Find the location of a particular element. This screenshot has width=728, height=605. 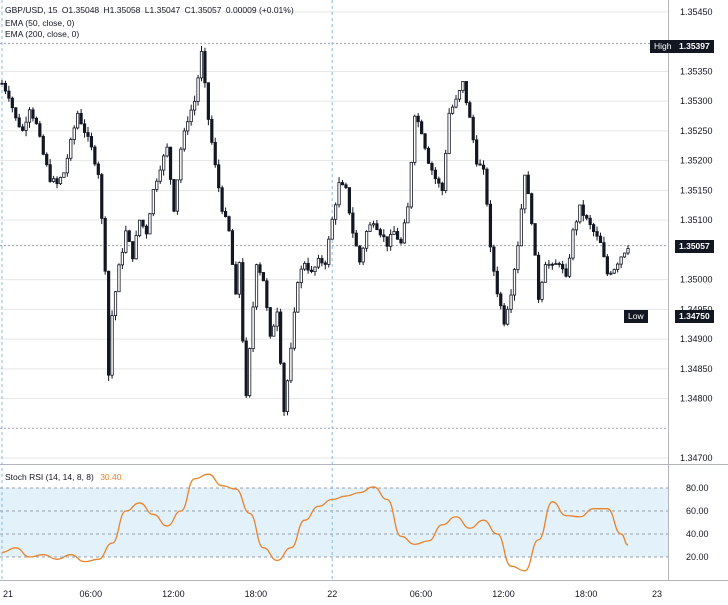

time-tick-label: 18:00 is located at coordinates (256, 594).